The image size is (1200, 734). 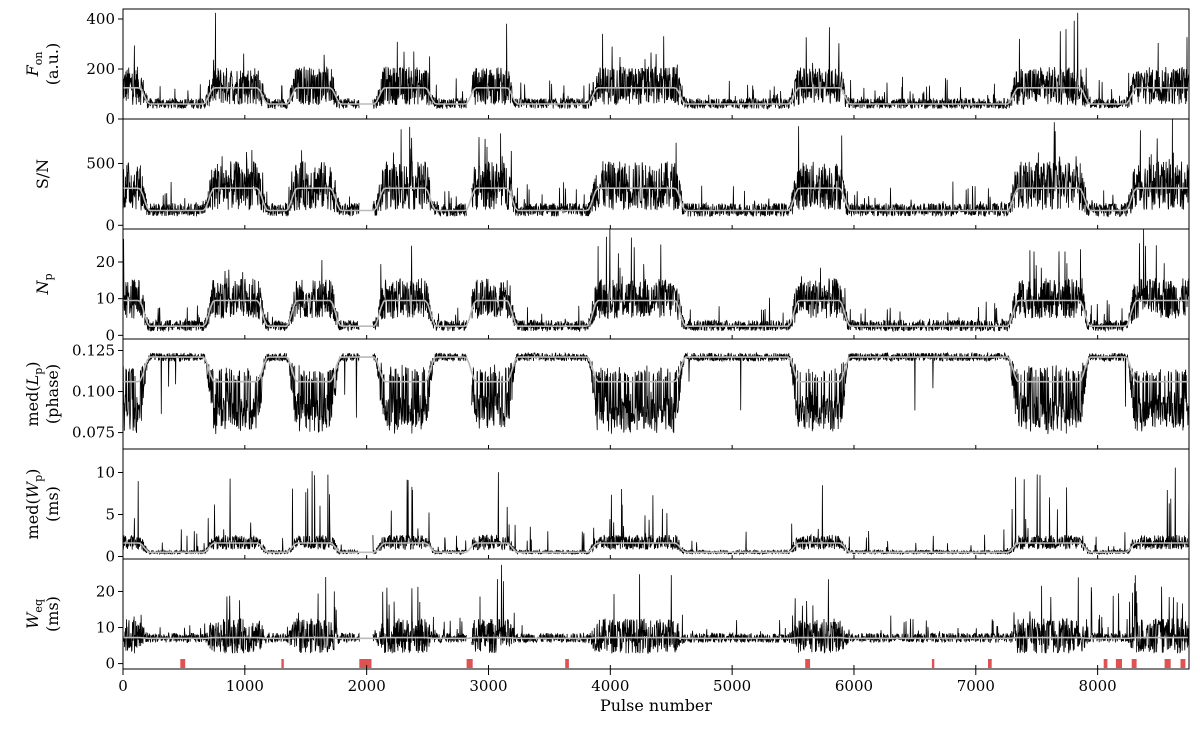 What do you see at coordinates (656, 168) in the screenshot?
I see `series-raw-snr` at bounding box center [656, 168].